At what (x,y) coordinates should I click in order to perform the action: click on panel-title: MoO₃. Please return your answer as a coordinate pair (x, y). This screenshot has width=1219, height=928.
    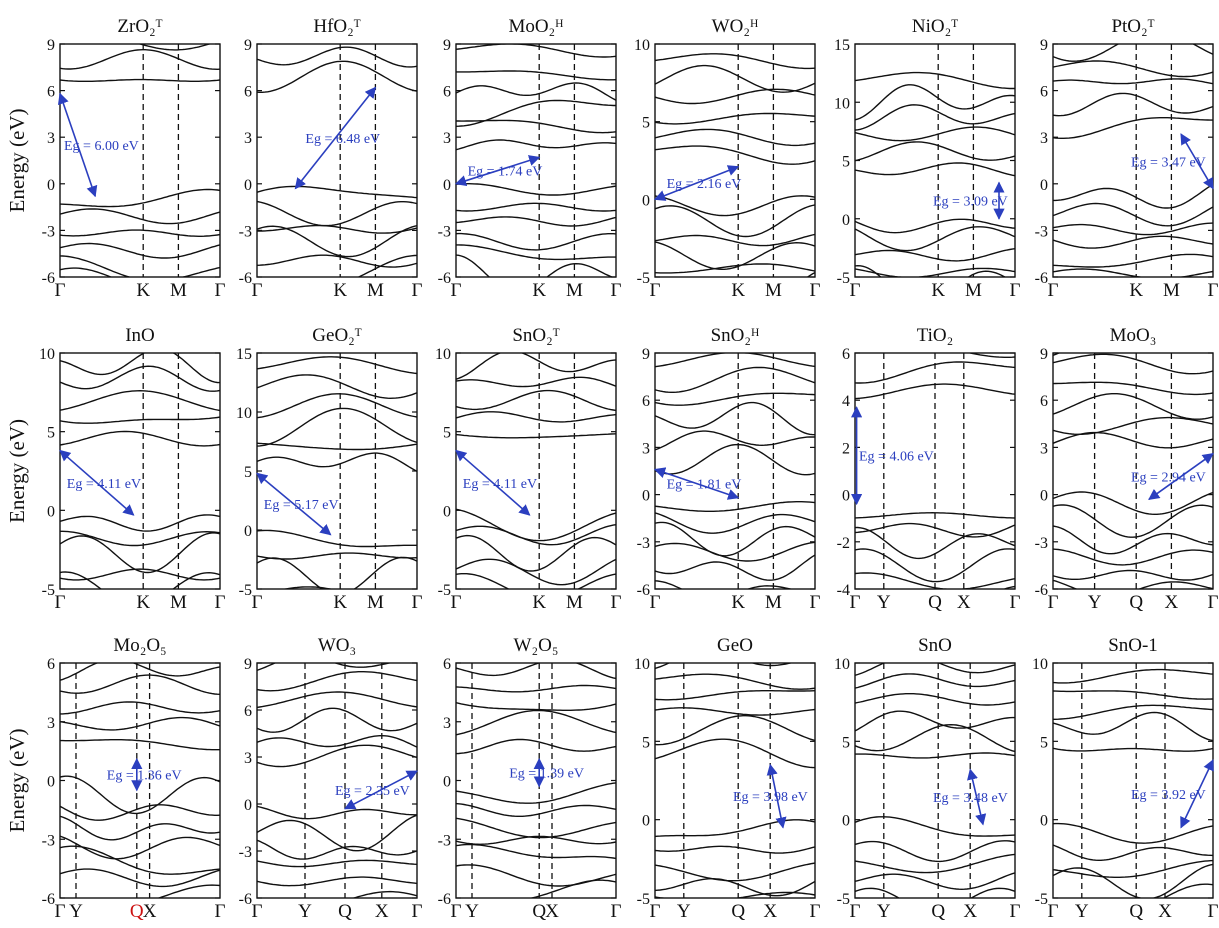
    Looking at the image, I should click on (1133, 335).